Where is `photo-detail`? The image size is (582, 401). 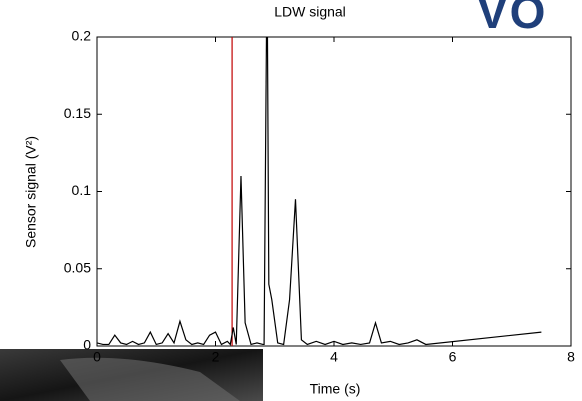
photo-detail is located at coordinates (150, 379).